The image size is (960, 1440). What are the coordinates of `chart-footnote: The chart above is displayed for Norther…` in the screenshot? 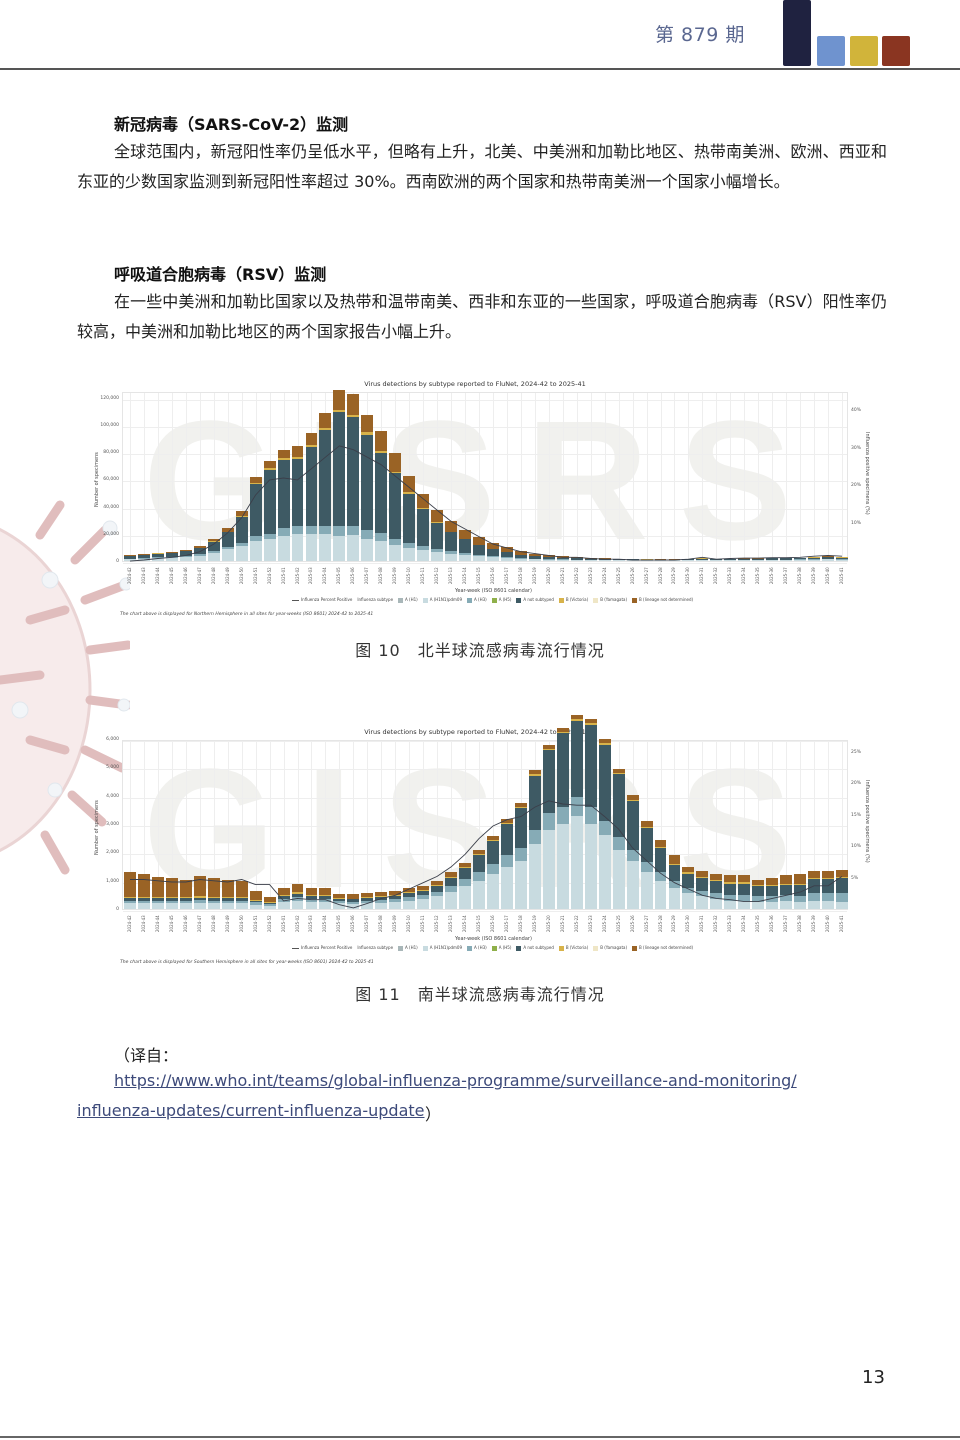 It's located at (247, 614).